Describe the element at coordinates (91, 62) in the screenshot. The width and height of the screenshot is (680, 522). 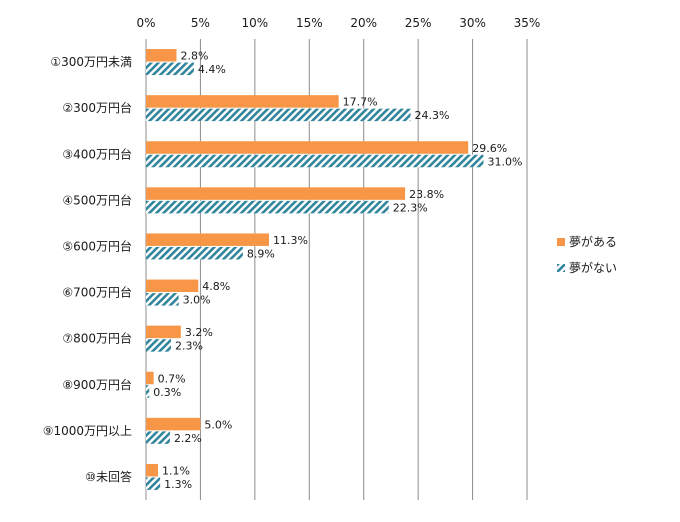
I see `category-label: ①300万円未満` at that location.